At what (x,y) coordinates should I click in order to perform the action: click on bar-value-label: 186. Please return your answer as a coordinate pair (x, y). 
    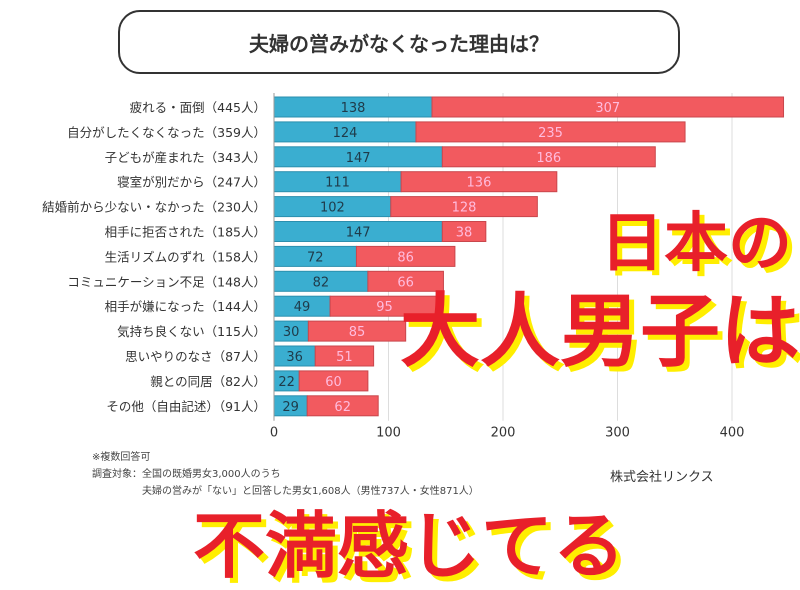
    Looking at the image, I should click on (548, 158).